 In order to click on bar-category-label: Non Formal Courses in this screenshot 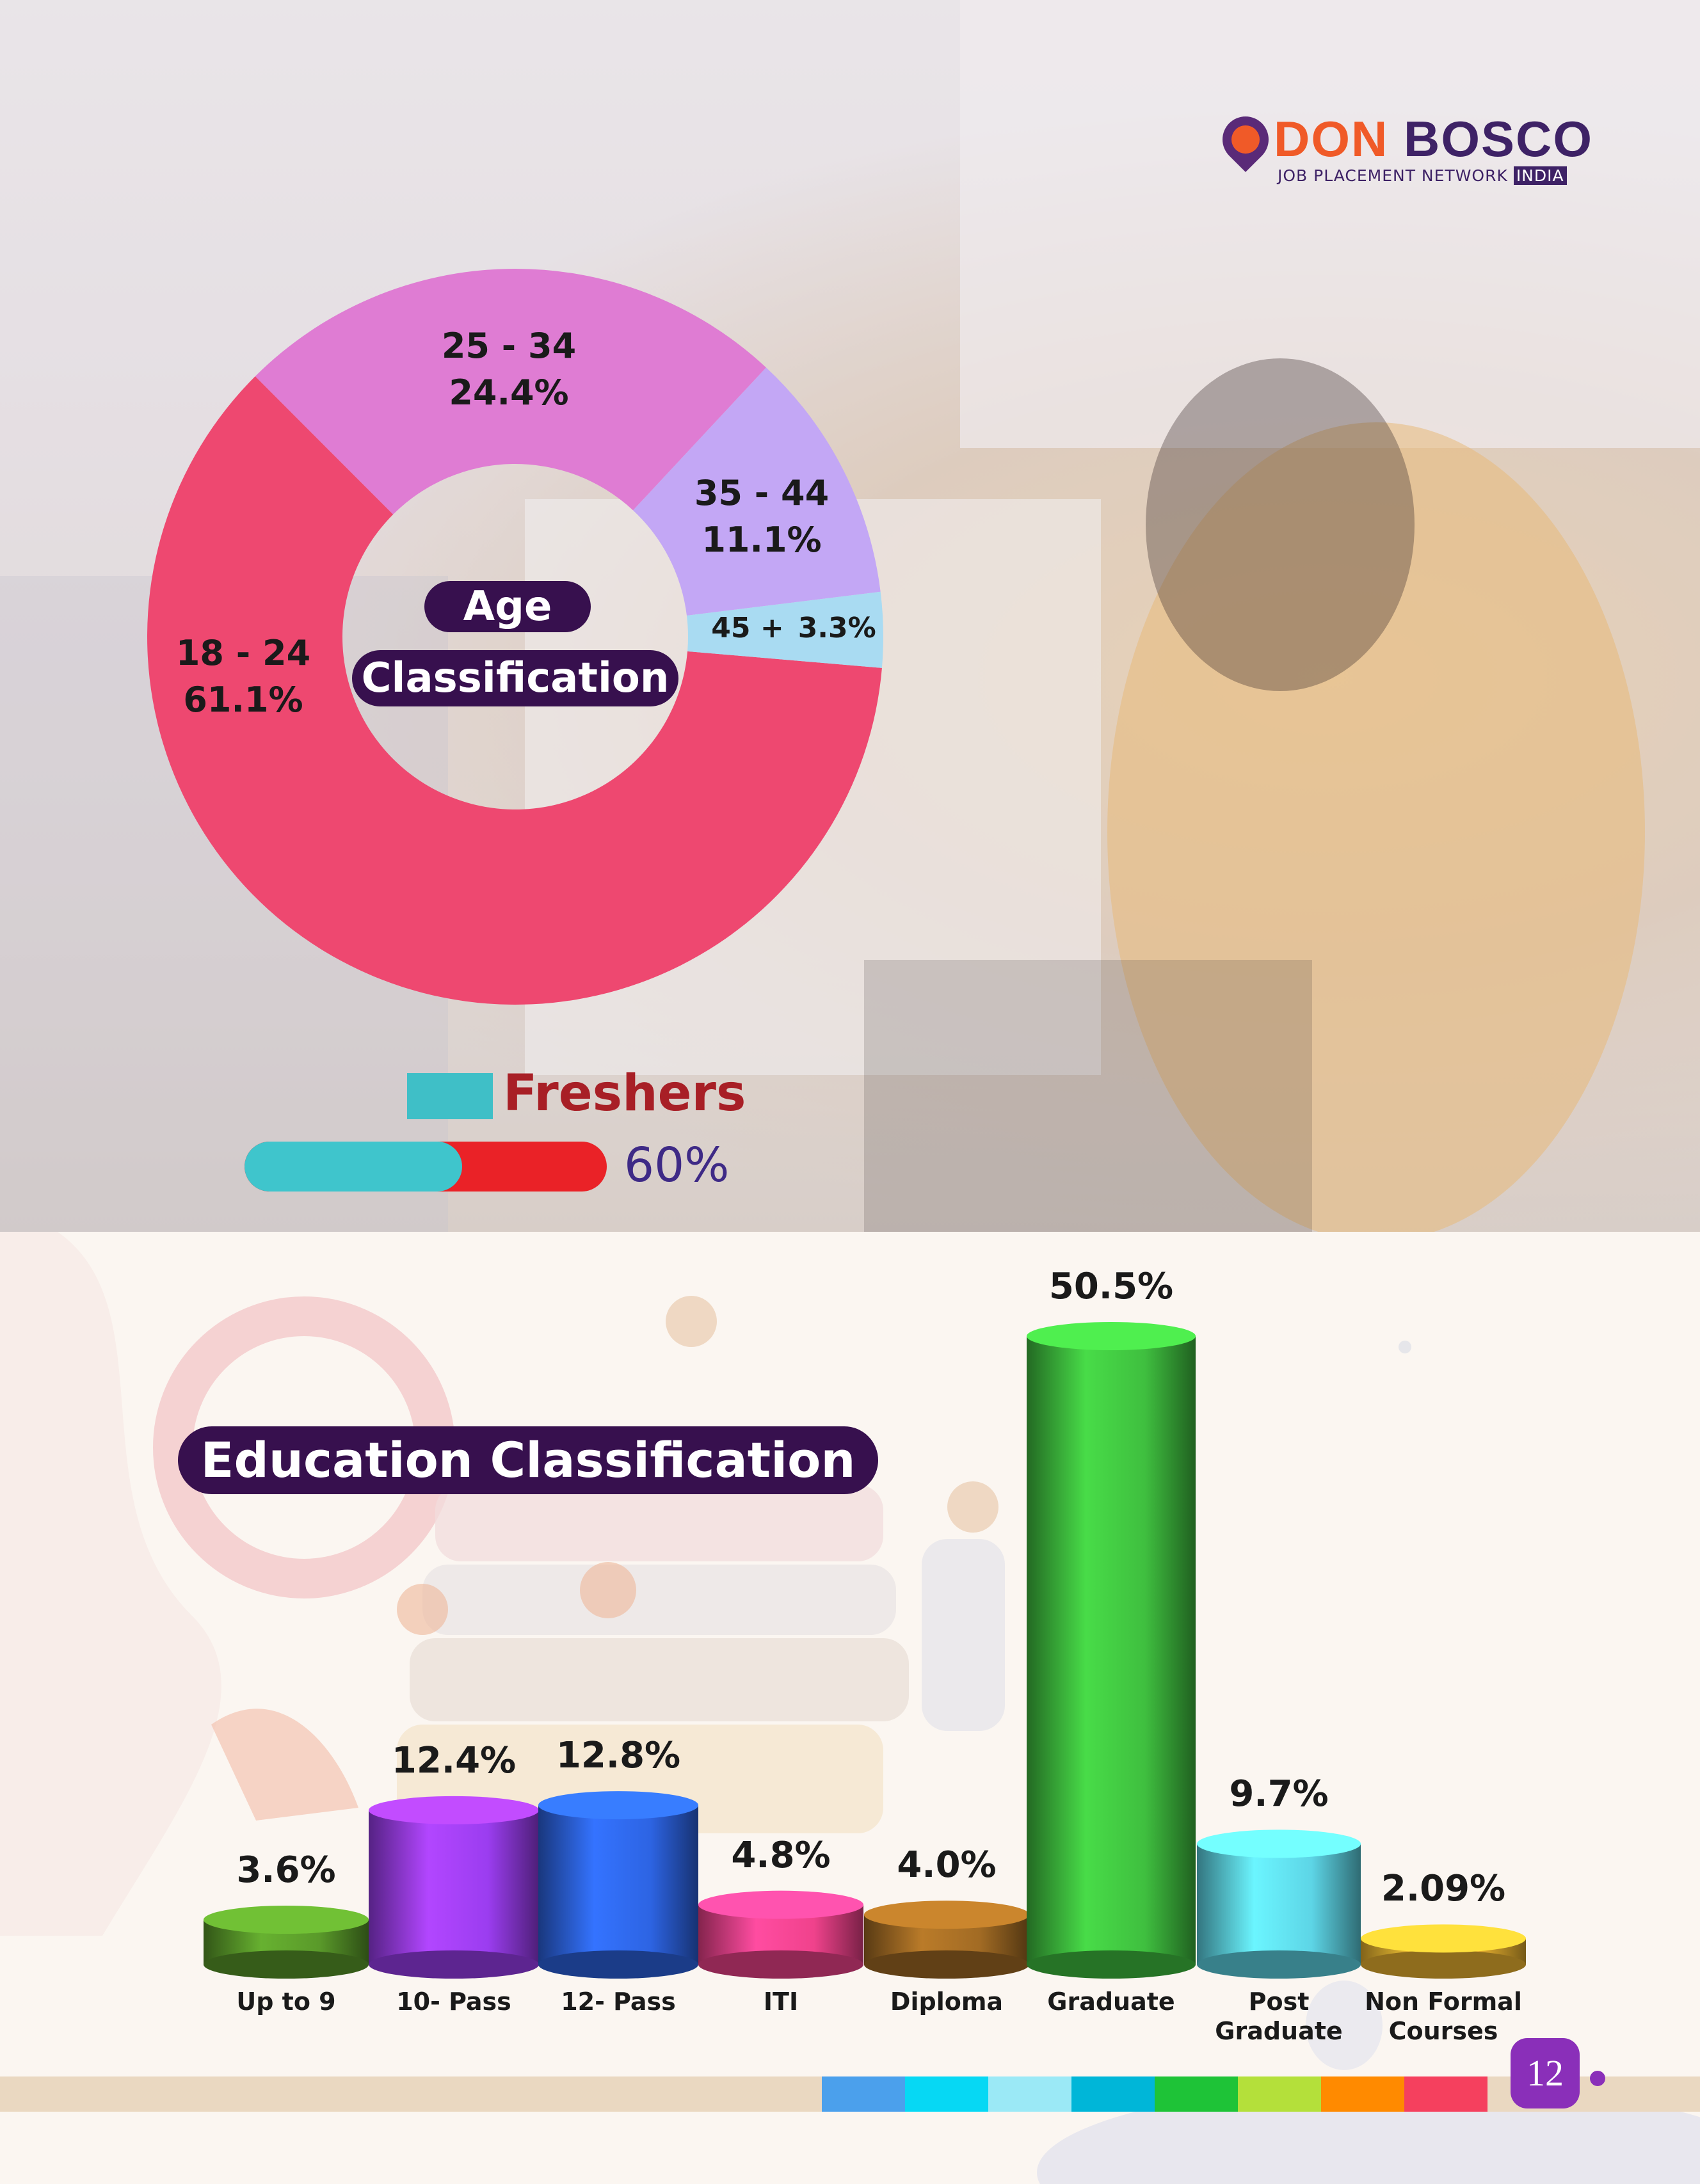, I will do `click(1443, 2017)`.